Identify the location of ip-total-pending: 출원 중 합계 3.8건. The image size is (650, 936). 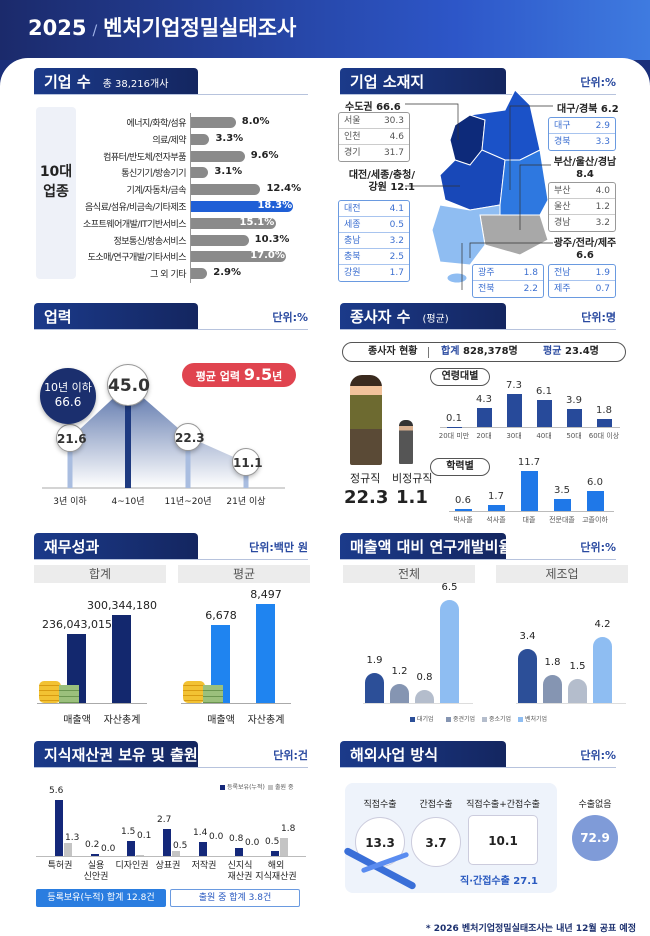
(235, 898).